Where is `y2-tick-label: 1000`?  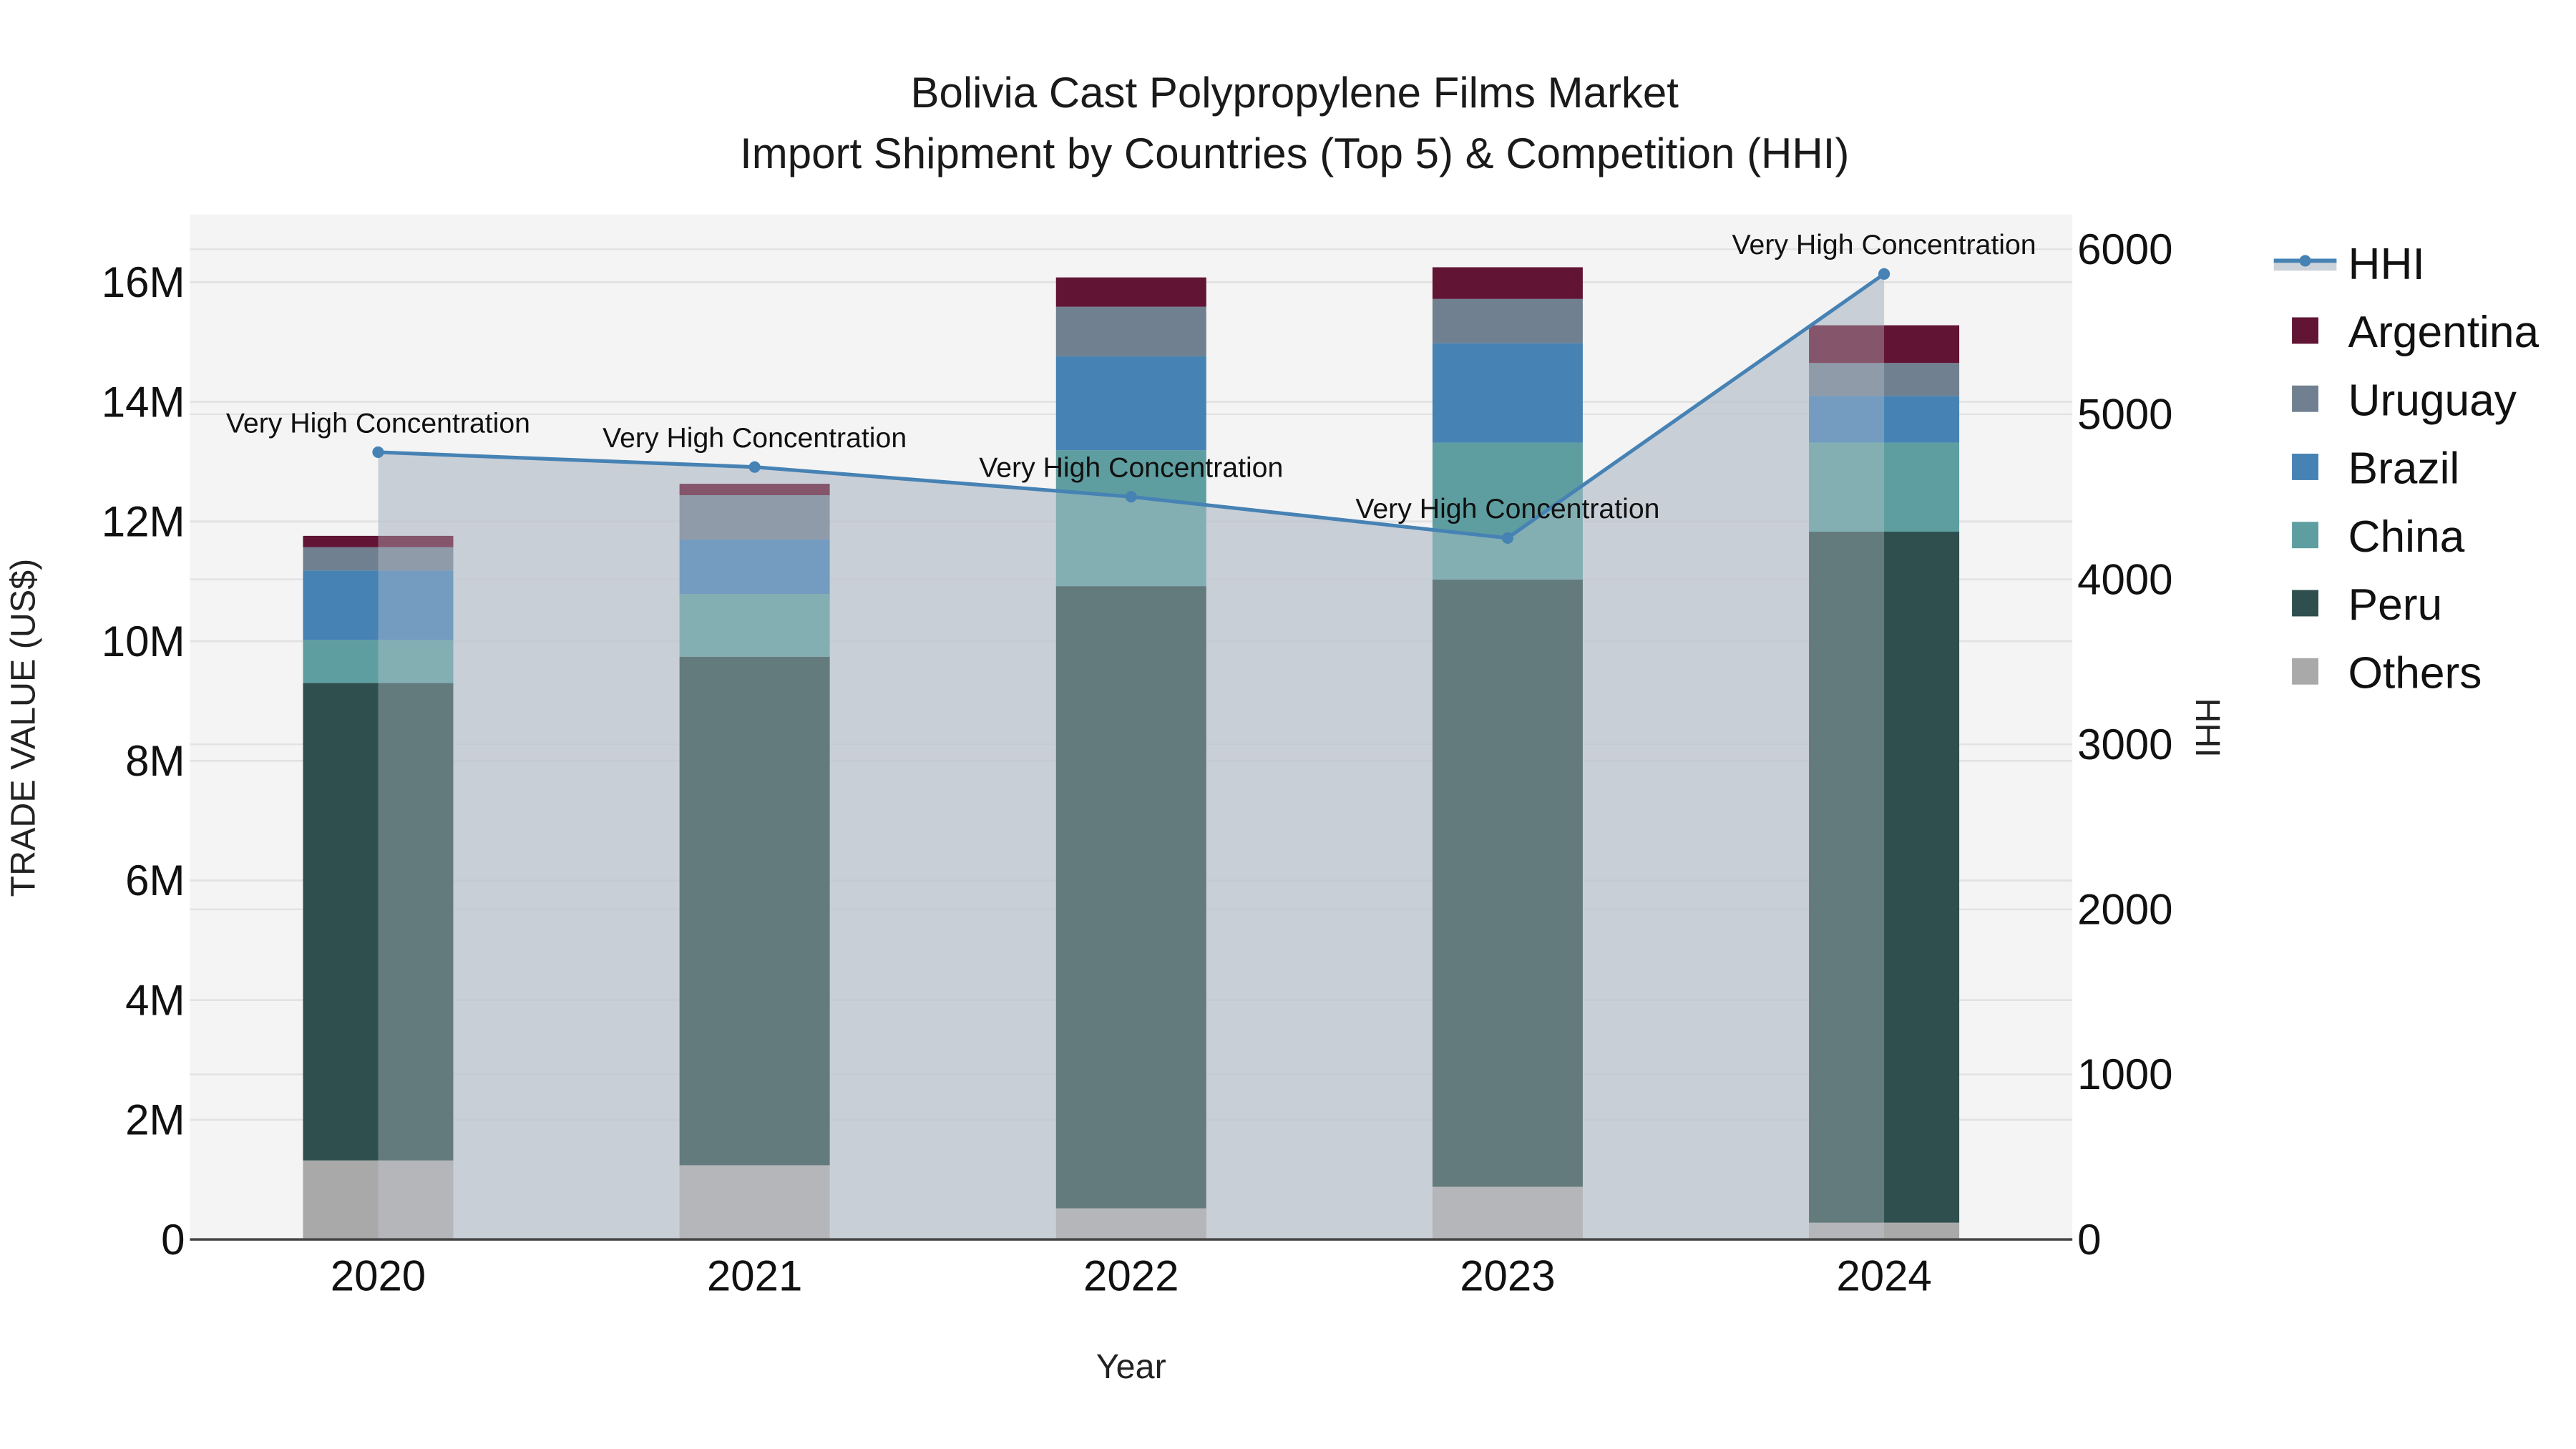
y2-tick-label: 1000 is located at coordinates (2124, 1074).